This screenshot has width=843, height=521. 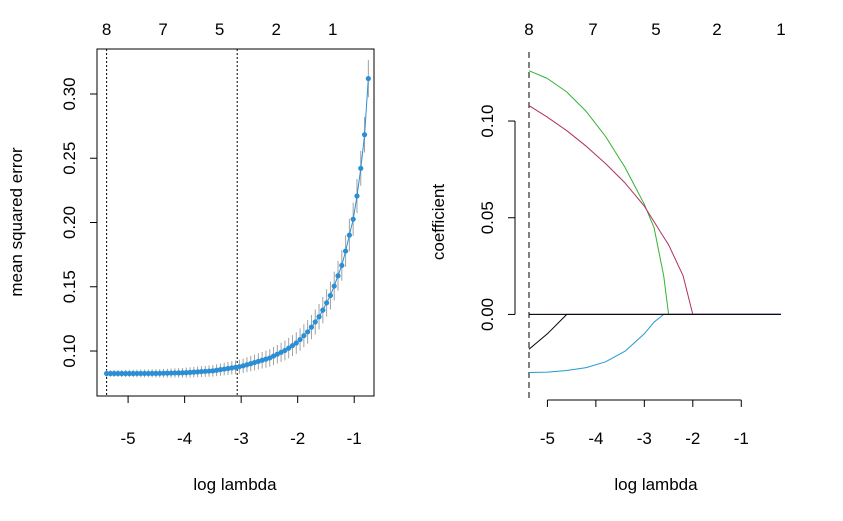 I want to click on cv-x-tick-label: -2, so click(x=297, y=438).